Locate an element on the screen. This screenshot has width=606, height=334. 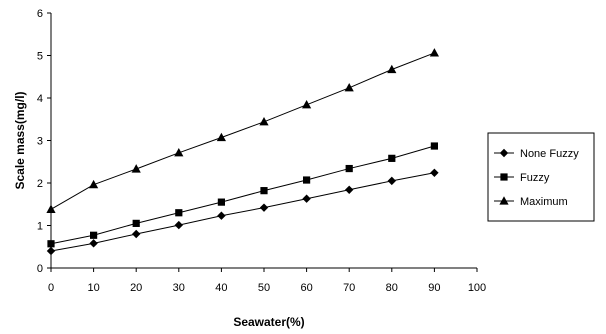
x-tick-label: 70 is located at coordinates (349, 288).